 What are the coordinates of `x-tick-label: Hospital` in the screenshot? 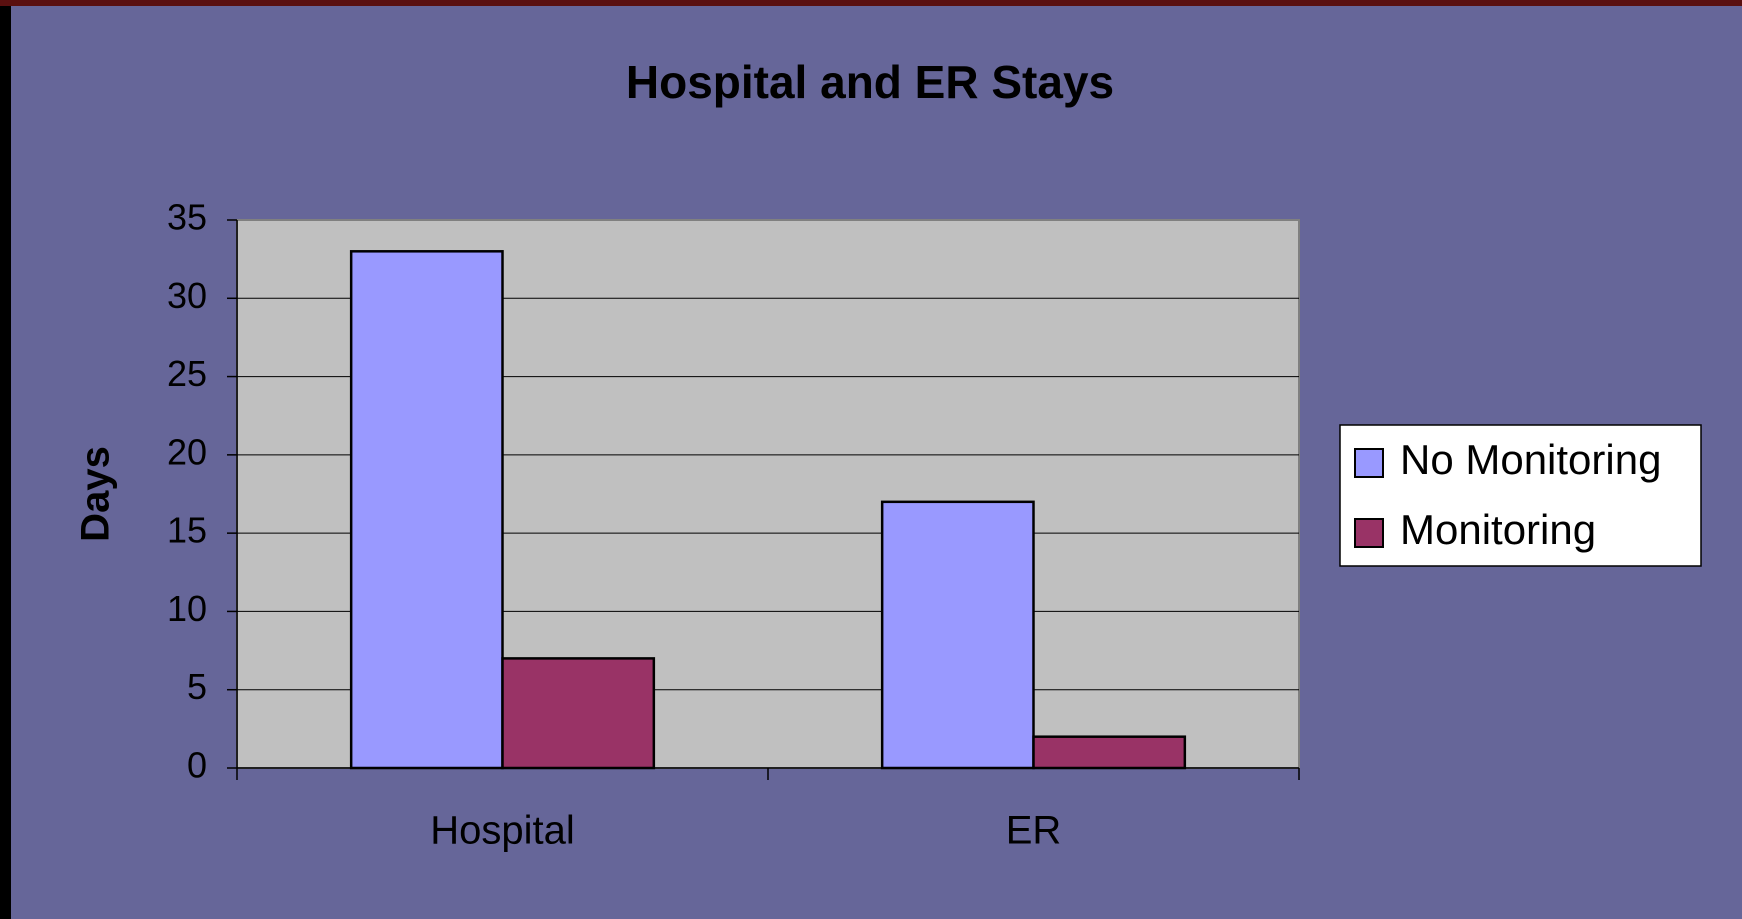 It's located at (502, 831).